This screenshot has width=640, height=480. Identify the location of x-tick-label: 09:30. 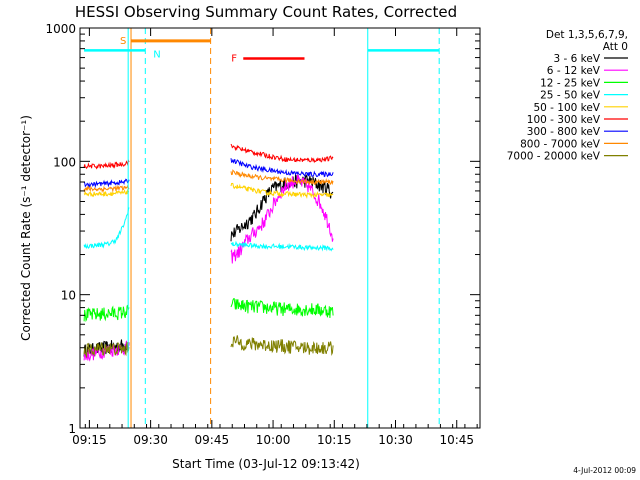
(150, 440).